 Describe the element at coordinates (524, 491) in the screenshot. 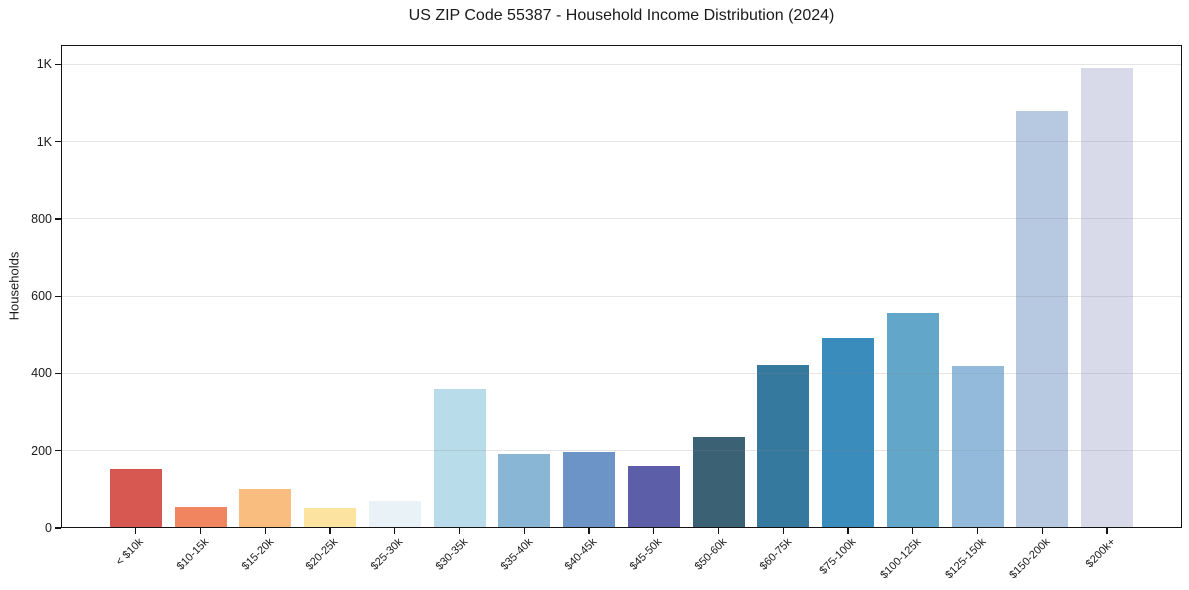

I see `bar-$35-40k` at that location.